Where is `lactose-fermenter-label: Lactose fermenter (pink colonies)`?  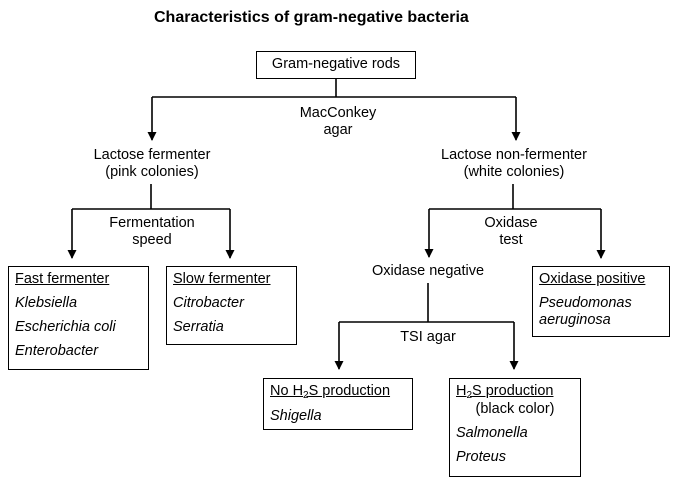 lactose-fermenter-label: Lactose fermenter (pink colonies) is located at coordinates (152, 164).